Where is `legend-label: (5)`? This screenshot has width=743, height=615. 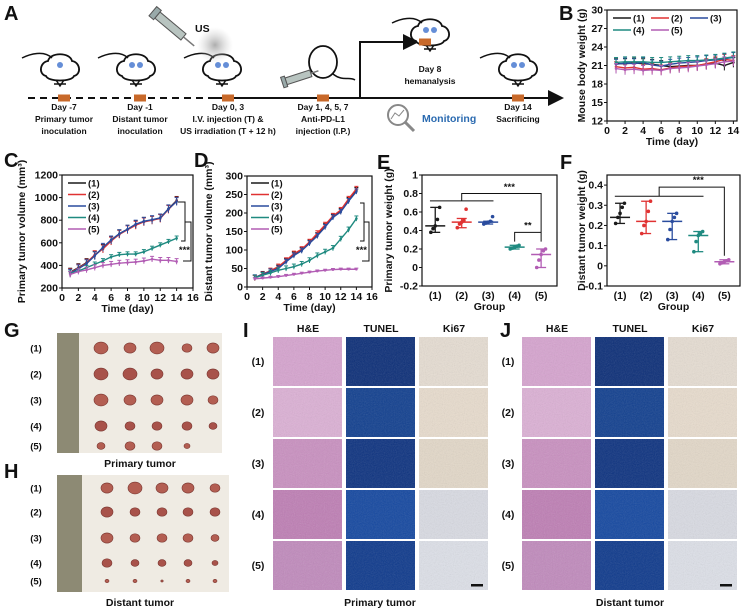 legend-label: (5) is located at coordinates (94, 230).